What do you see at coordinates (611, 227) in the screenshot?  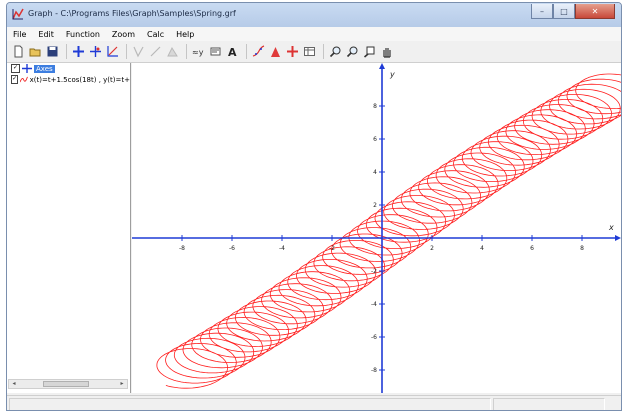 I see `x-axis-label: x` at bounding box center [611, 227].